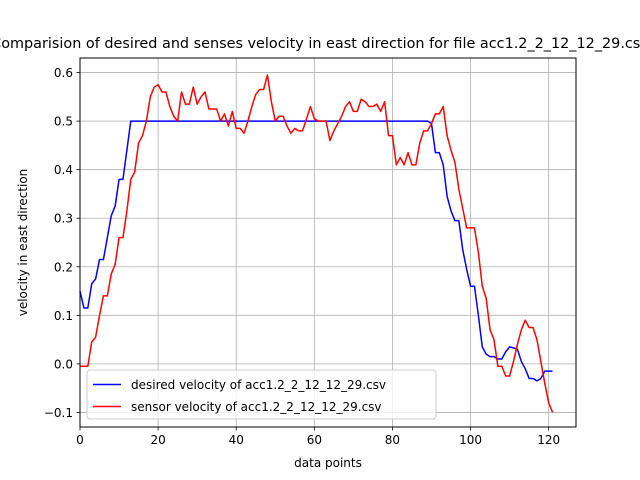 The width and height of the screenshot is (640, 480). Describe the element at coordinates (328, 463) in the screenshot. I see `x-axis-label: data points` at that location.